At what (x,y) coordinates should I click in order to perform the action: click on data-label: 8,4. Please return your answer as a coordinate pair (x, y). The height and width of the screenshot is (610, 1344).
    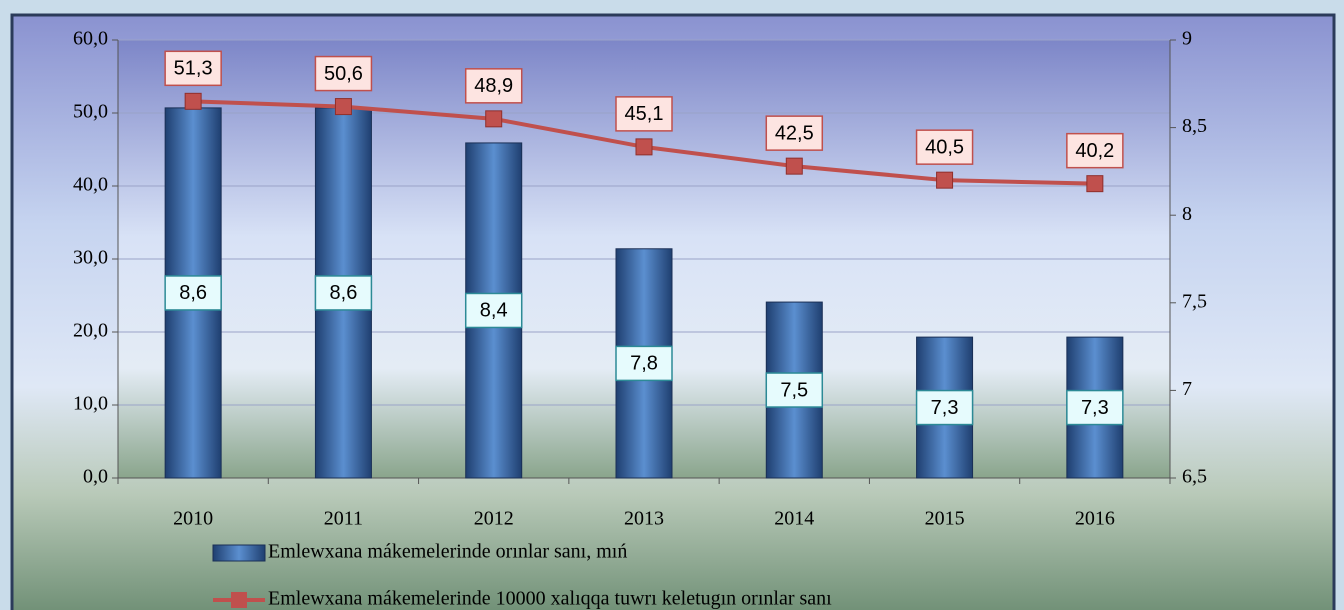
    Looking at the image, I should click on (494, 311).